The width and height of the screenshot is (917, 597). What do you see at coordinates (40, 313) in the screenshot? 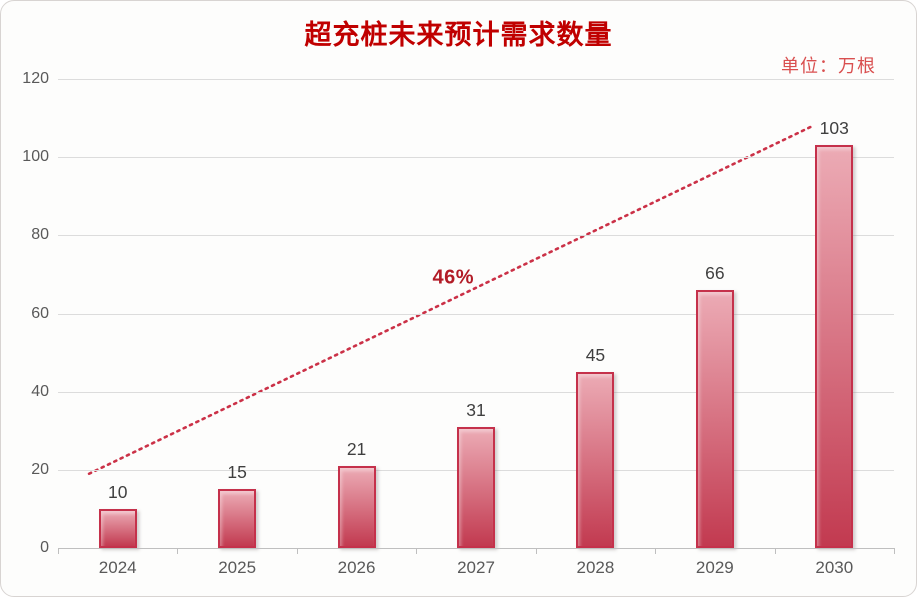
I see `y-axis-label: 60` at bounding box center [40, 313].